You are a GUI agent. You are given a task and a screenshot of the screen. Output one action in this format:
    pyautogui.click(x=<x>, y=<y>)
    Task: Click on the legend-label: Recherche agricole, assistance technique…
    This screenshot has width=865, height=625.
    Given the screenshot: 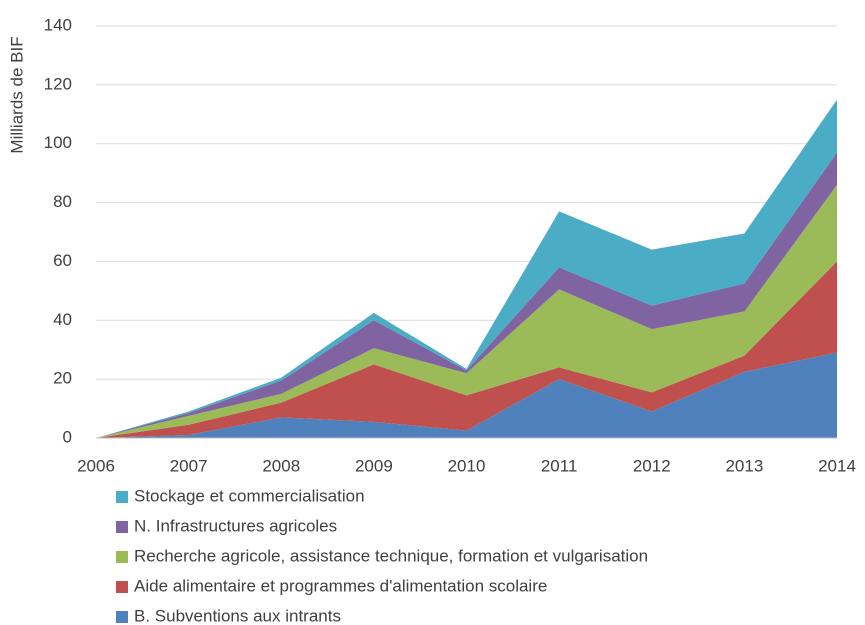 What is the action you would take?
    pyautogui.click(x=391, y=555)
    